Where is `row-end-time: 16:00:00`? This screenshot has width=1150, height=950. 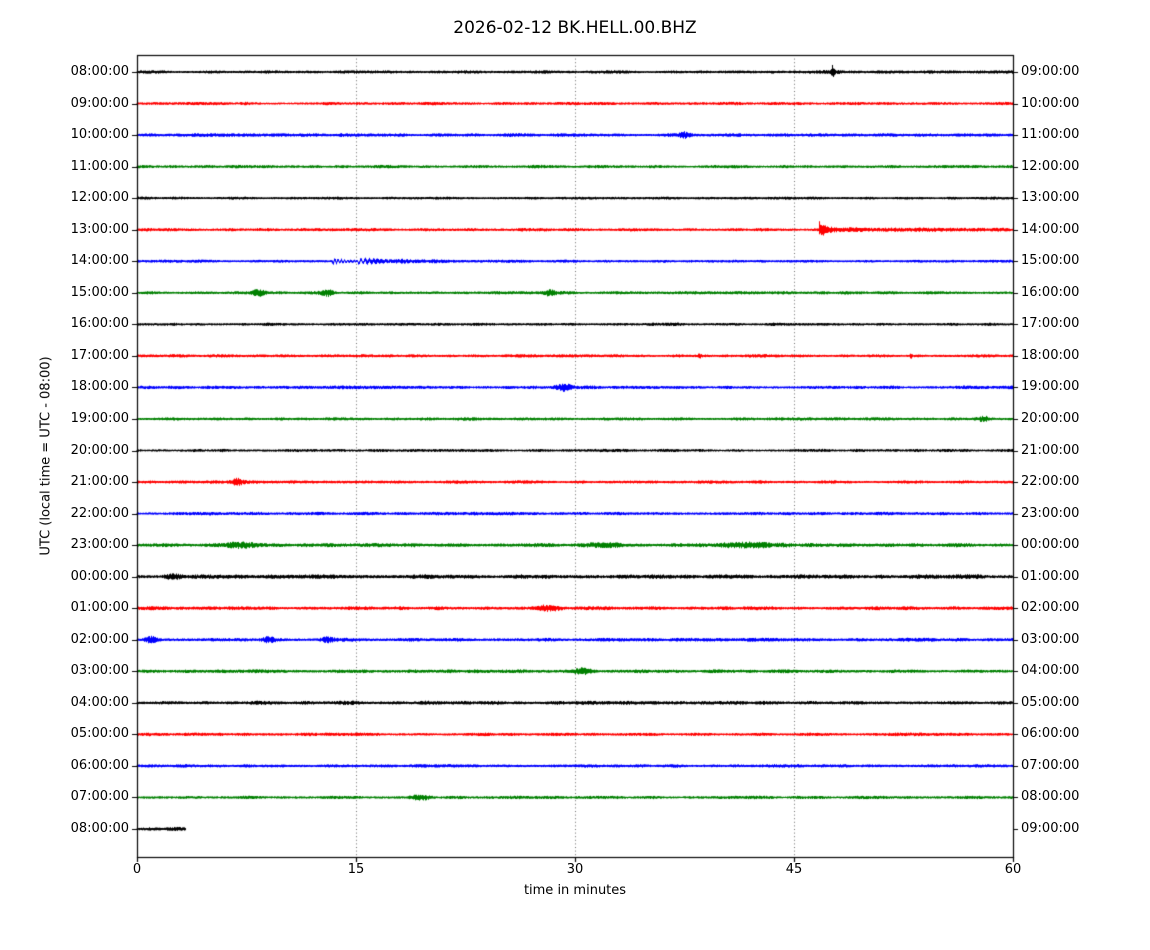
row-end-time: 16:00:00 is located at coordinates (1050, 292).